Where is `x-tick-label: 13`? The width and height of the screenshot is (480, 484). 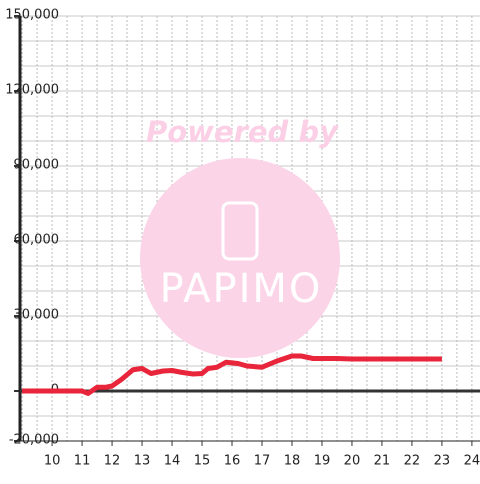 x-tick-label: 13 is located at coordinates (142, 461).